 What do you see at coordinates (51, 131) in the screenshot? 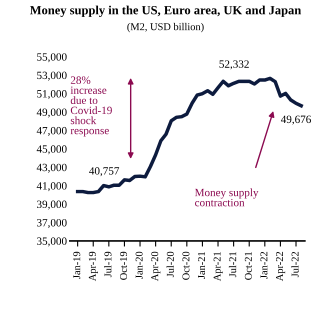
I see `y-tick-label: 47,000` at bounding box center [51, 131].